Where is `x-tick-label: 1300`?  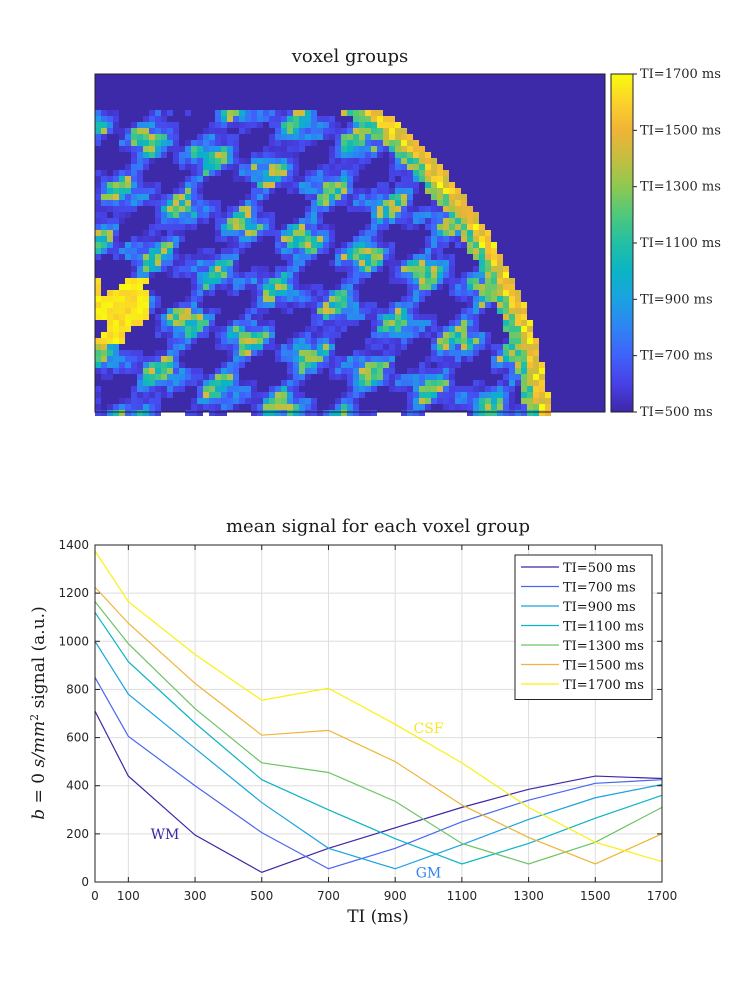
x-tick-label: 1300 is located at coordinates (528, 896).